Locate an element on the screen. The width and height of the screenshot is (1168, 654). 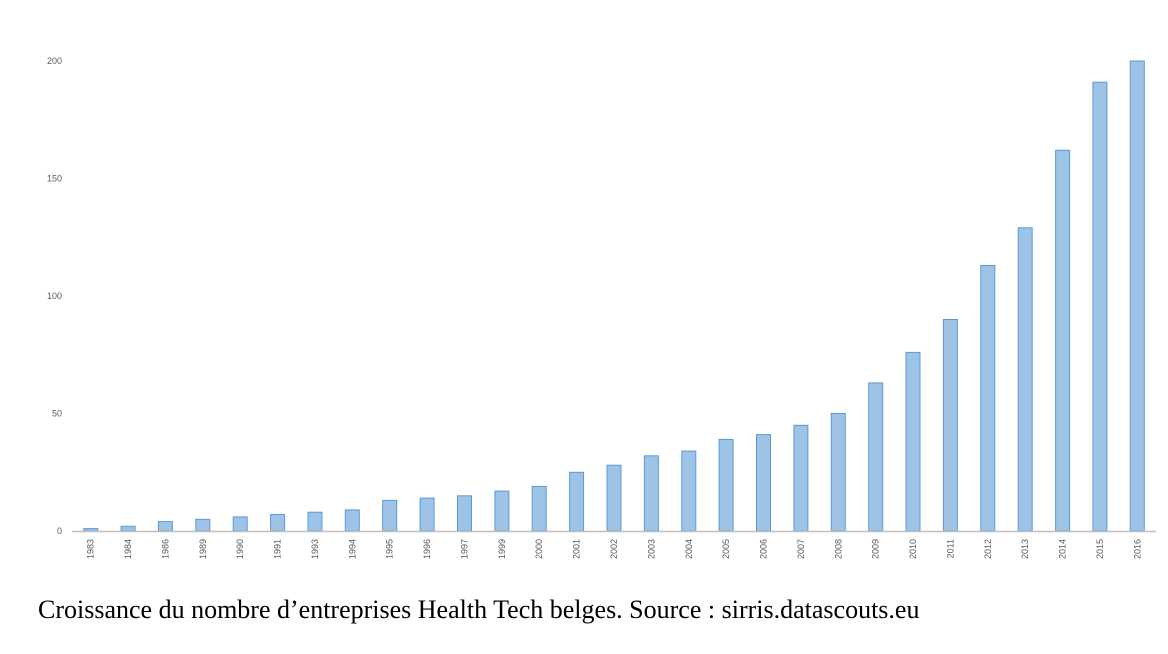
bar-2011 is located at coordinates (950, 425).